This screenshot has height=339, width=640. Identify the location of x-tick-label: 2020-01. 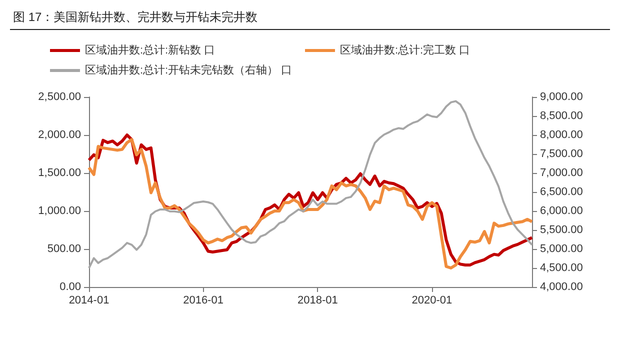
(432, 300).